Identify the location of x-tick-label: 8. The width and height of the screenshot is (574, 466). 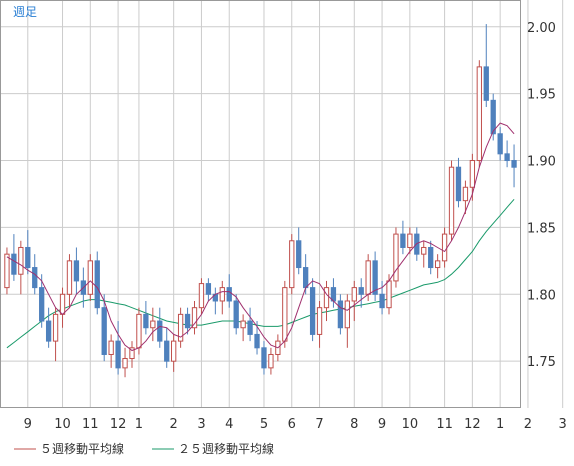
(354, 424).